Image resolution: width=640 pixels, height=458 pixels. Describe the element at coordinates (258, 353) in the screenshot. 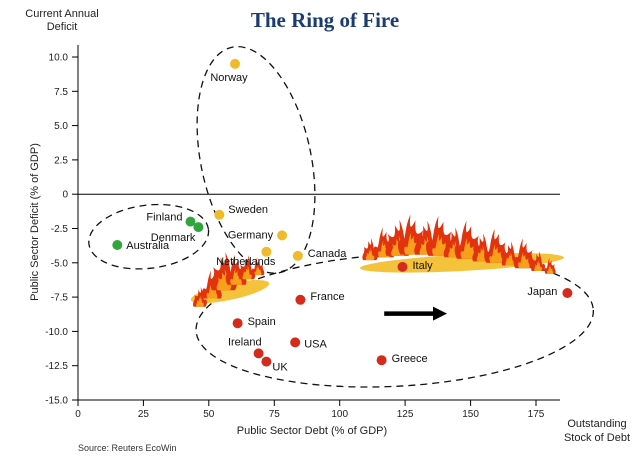

I see `data-point-ireland` at that location.